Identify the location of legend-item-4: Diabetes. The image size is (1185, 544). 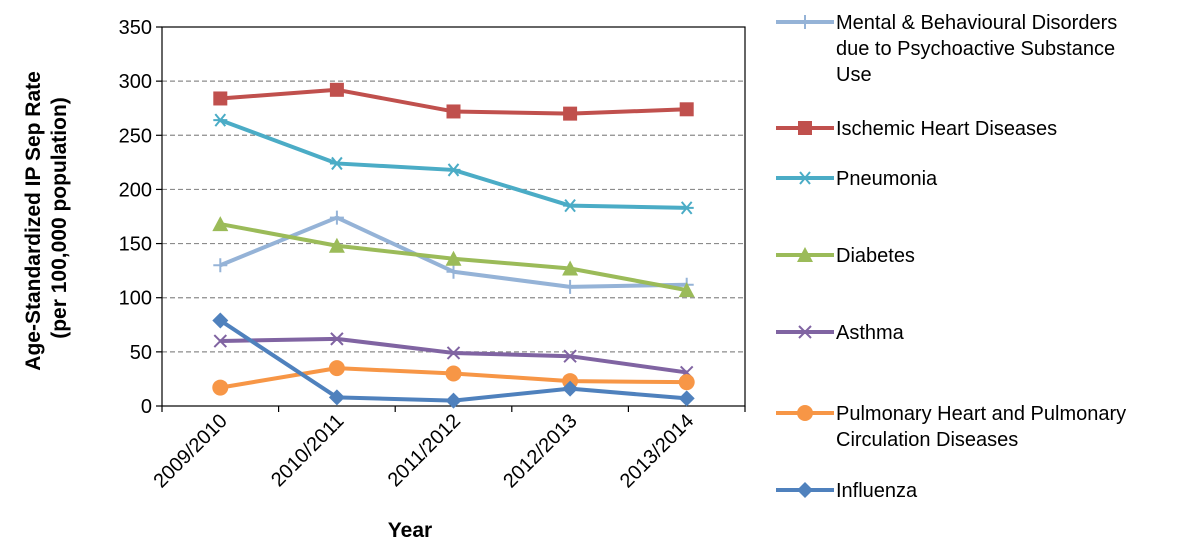
(845, 256).